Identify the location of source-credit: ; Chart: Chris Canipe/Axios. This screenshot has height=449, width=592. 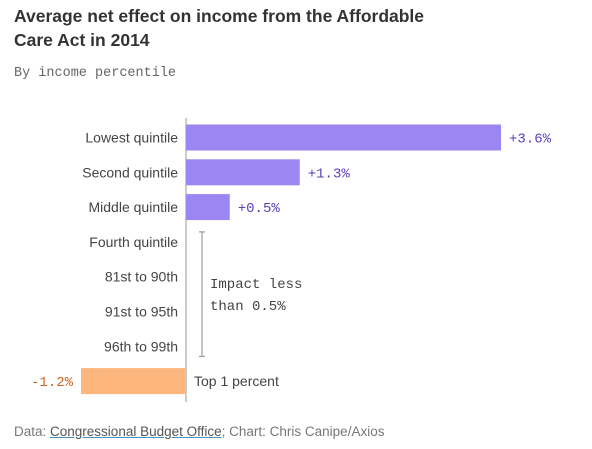
(303, 431).